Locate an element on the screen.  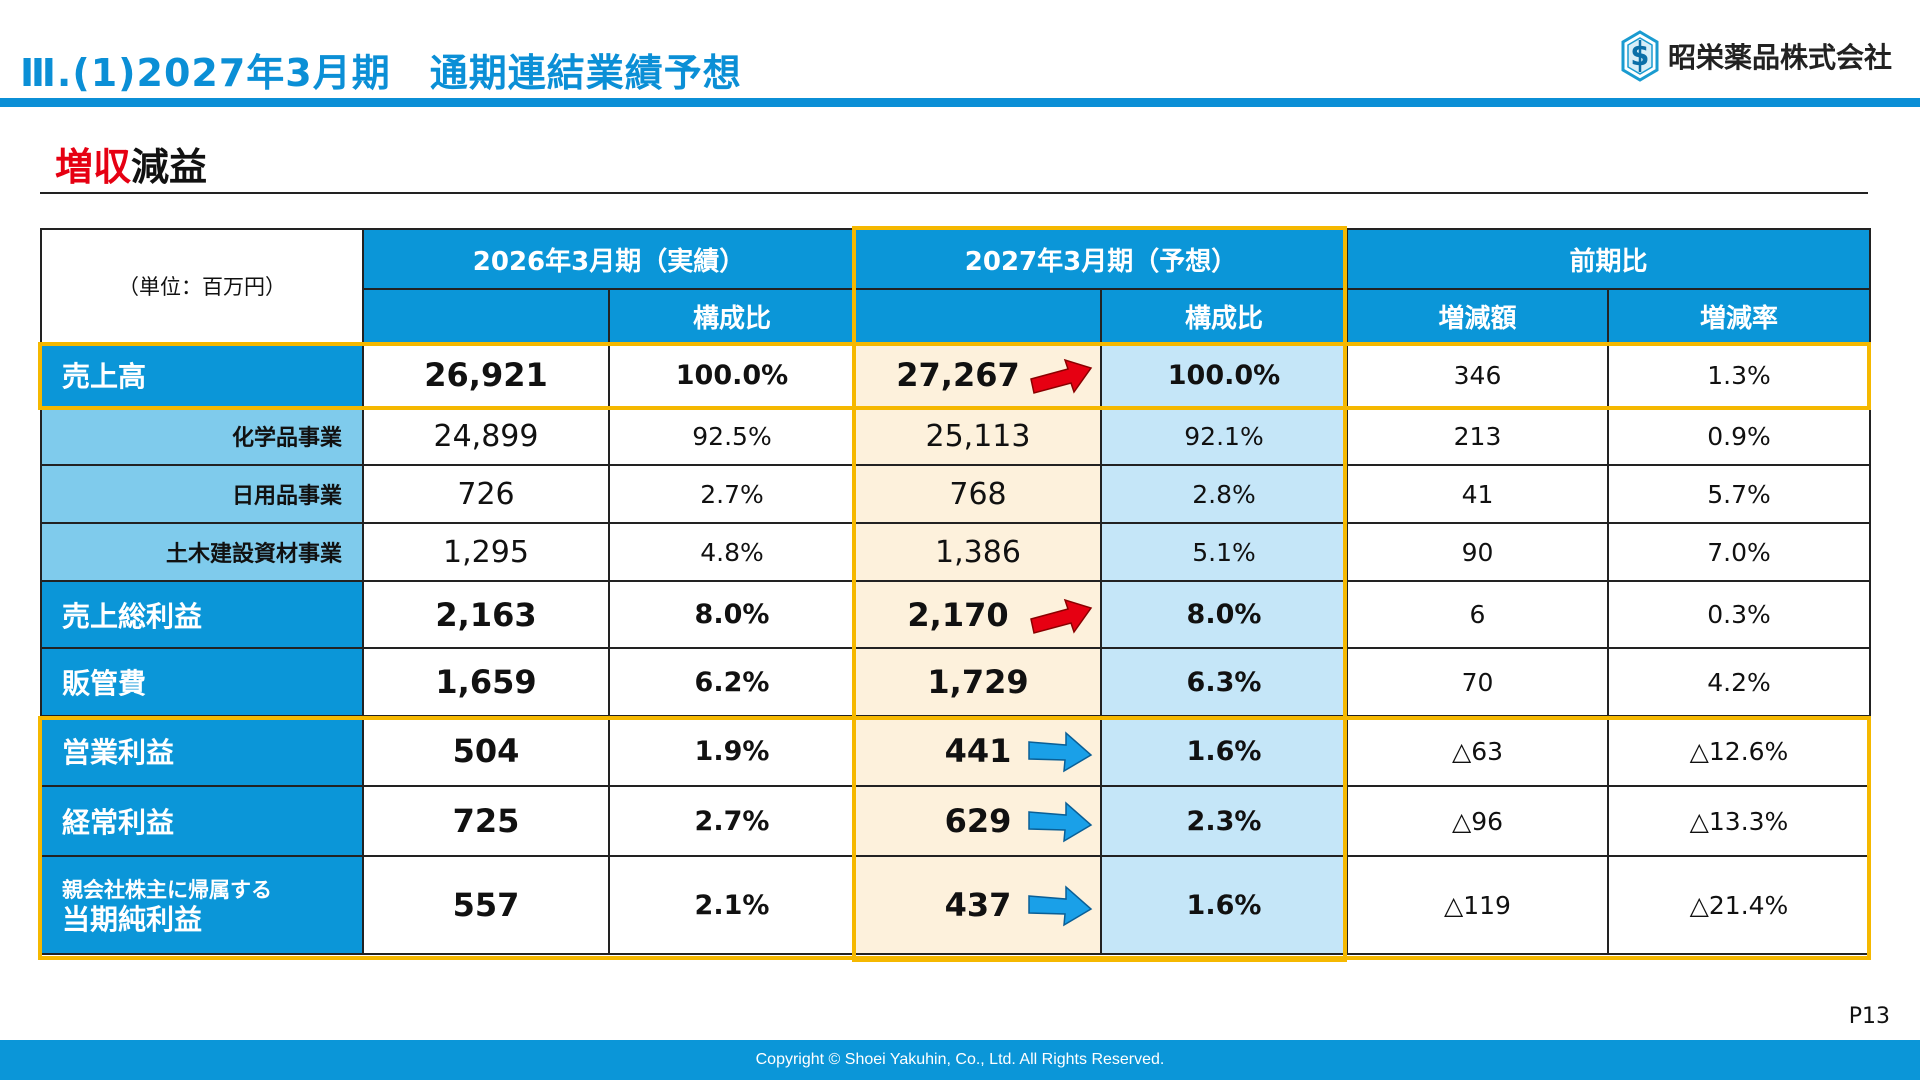
cell-fy2027-value: 437 is located at coordinates (978, 905).